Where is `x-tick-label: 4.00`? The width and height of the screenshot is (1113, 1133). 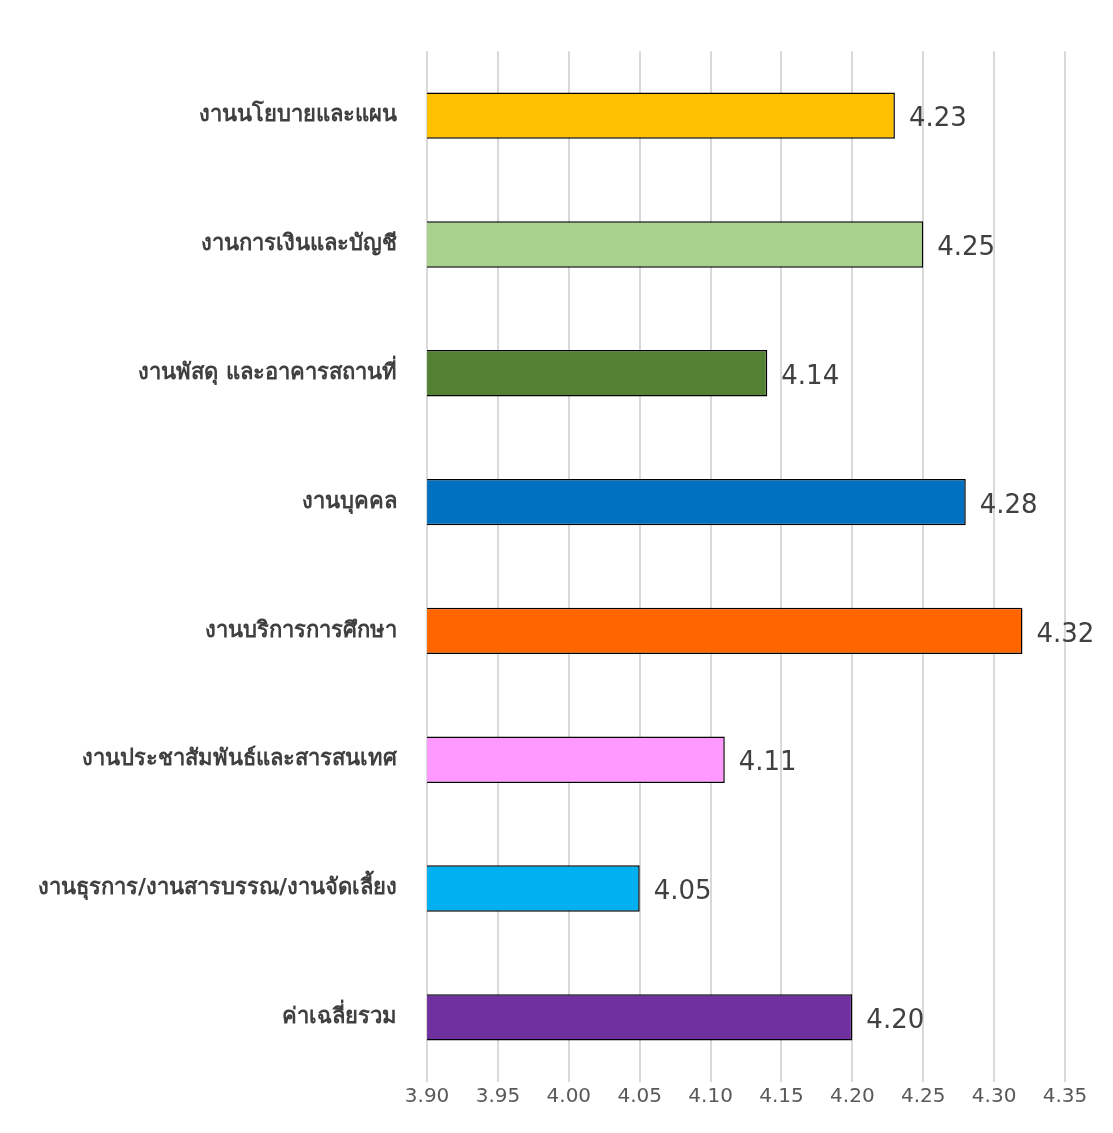
x-tick-label: 4.00 is located at coordinates (569, 1095).